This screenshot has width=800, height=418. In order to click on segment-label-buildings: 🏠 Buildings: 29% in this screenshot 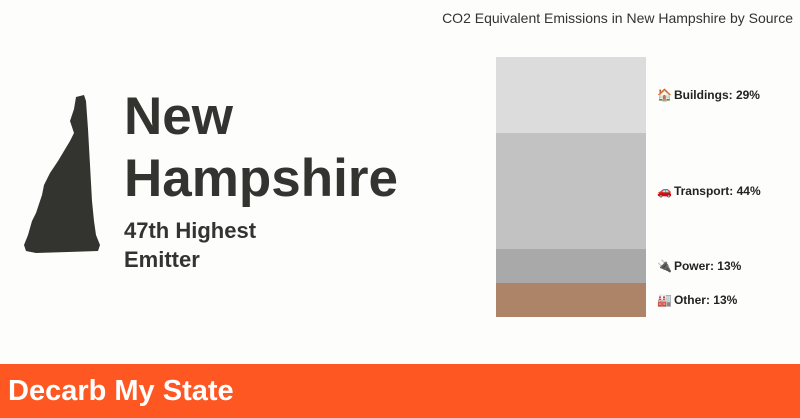, I will do `click(708, 95)`.